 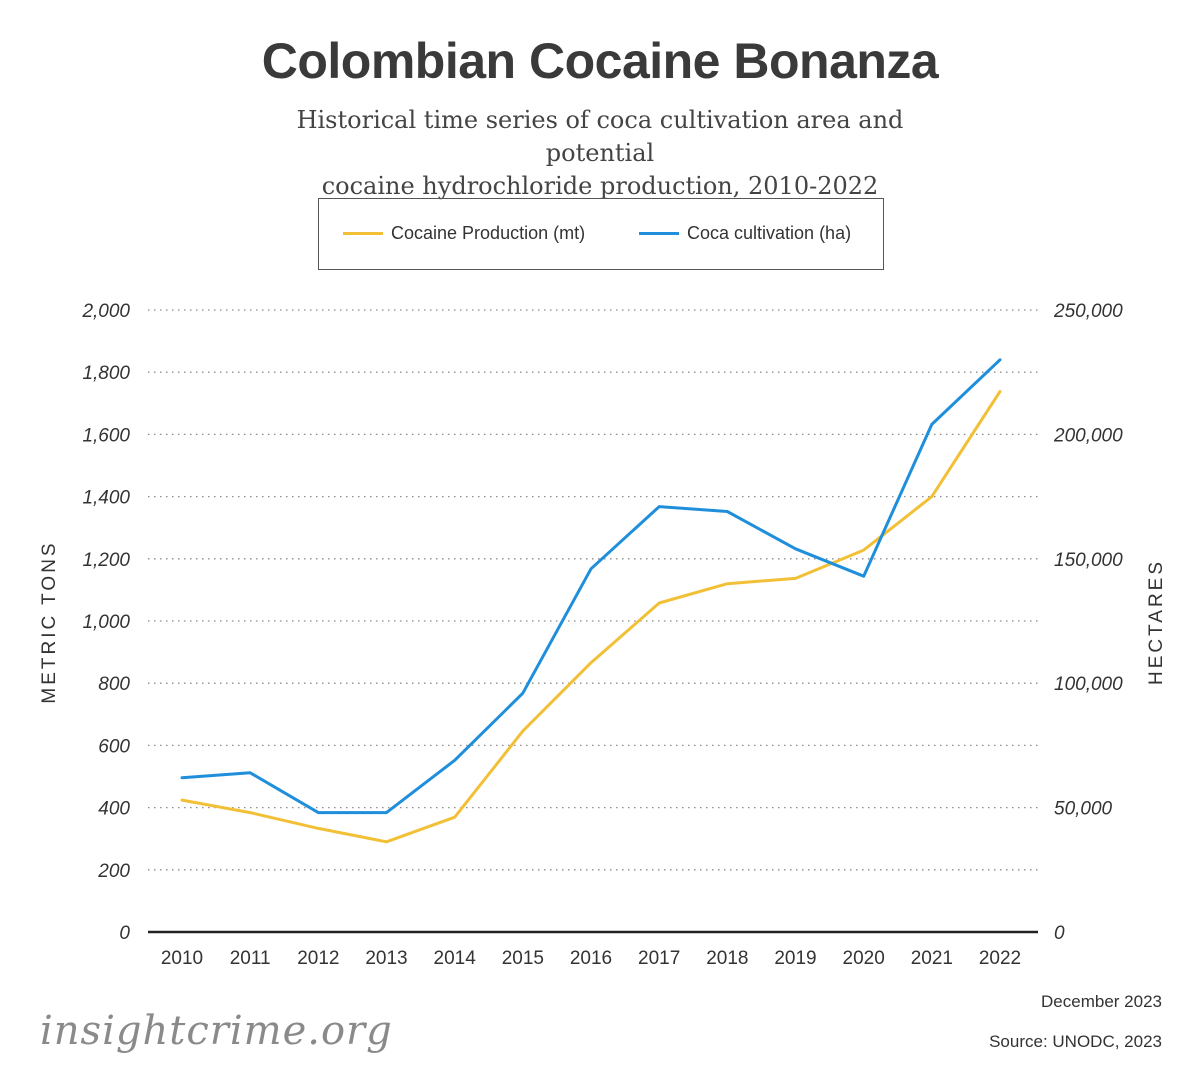 I want to click on x-tick-label: 2019, so click(x=795, y=958).